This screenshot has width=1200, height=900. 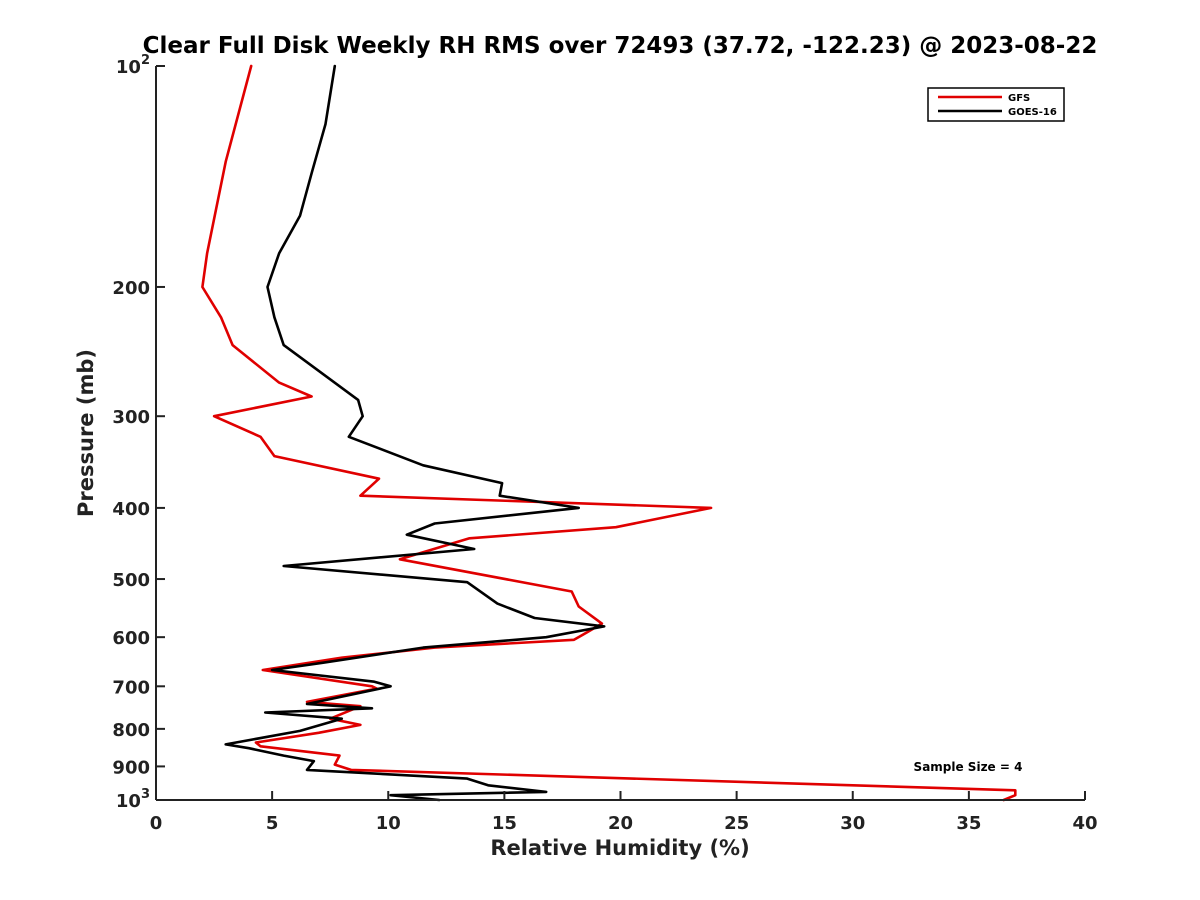 What do you see at coordinates (619, 848) in the screenshot?
I see `x-axis-label: Relative Humidity (%)` at bounding box center [619, 848].